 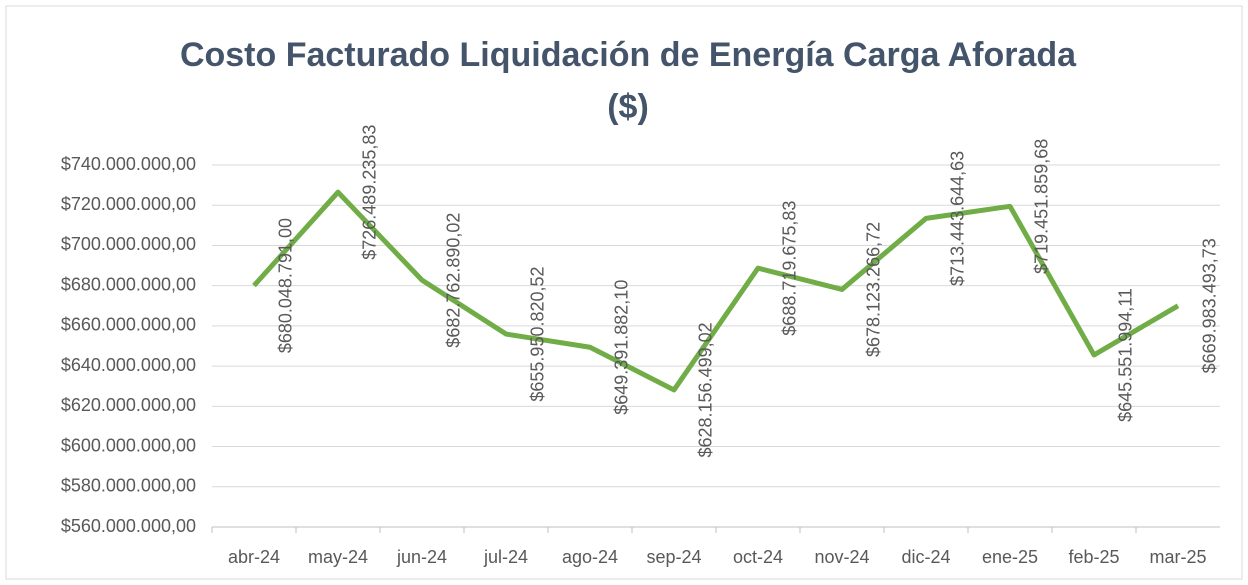 What do you see at coordinates (958, 218) in the screenshot?
I see `data-label: $713.443.644,63` at bounding box center [958, 218].